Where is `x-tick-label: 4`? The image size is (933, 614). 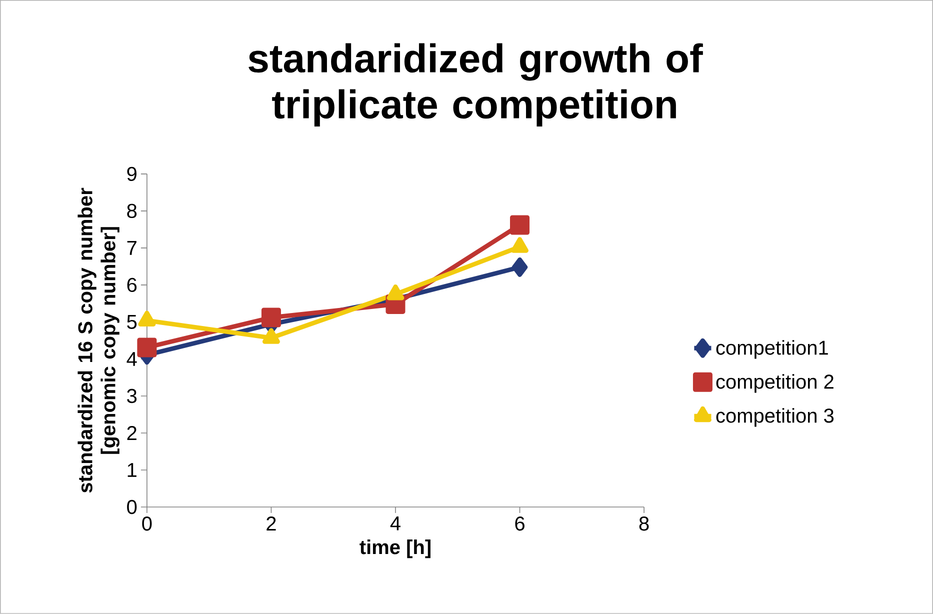
x-tick-label: 4 is located at coordinates (395, 523).